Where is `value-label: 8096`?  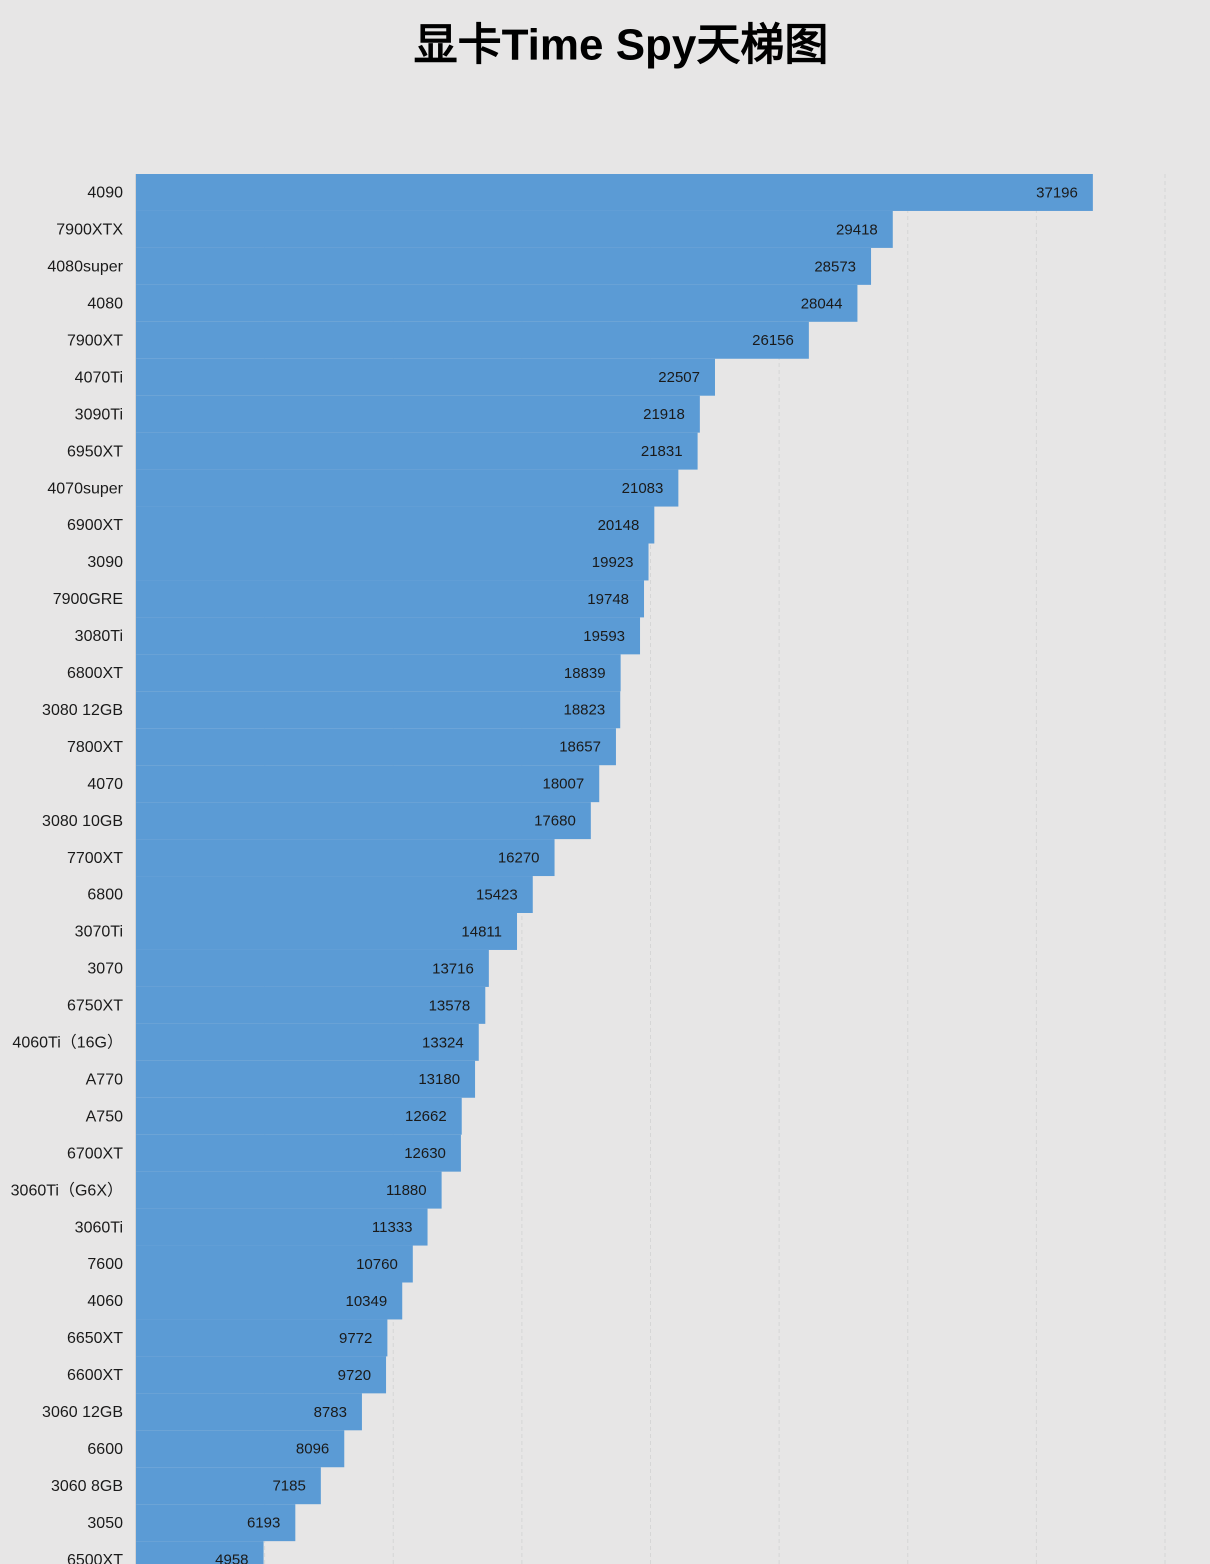
value-label: 8096 is located at coordinates (312, 1449).